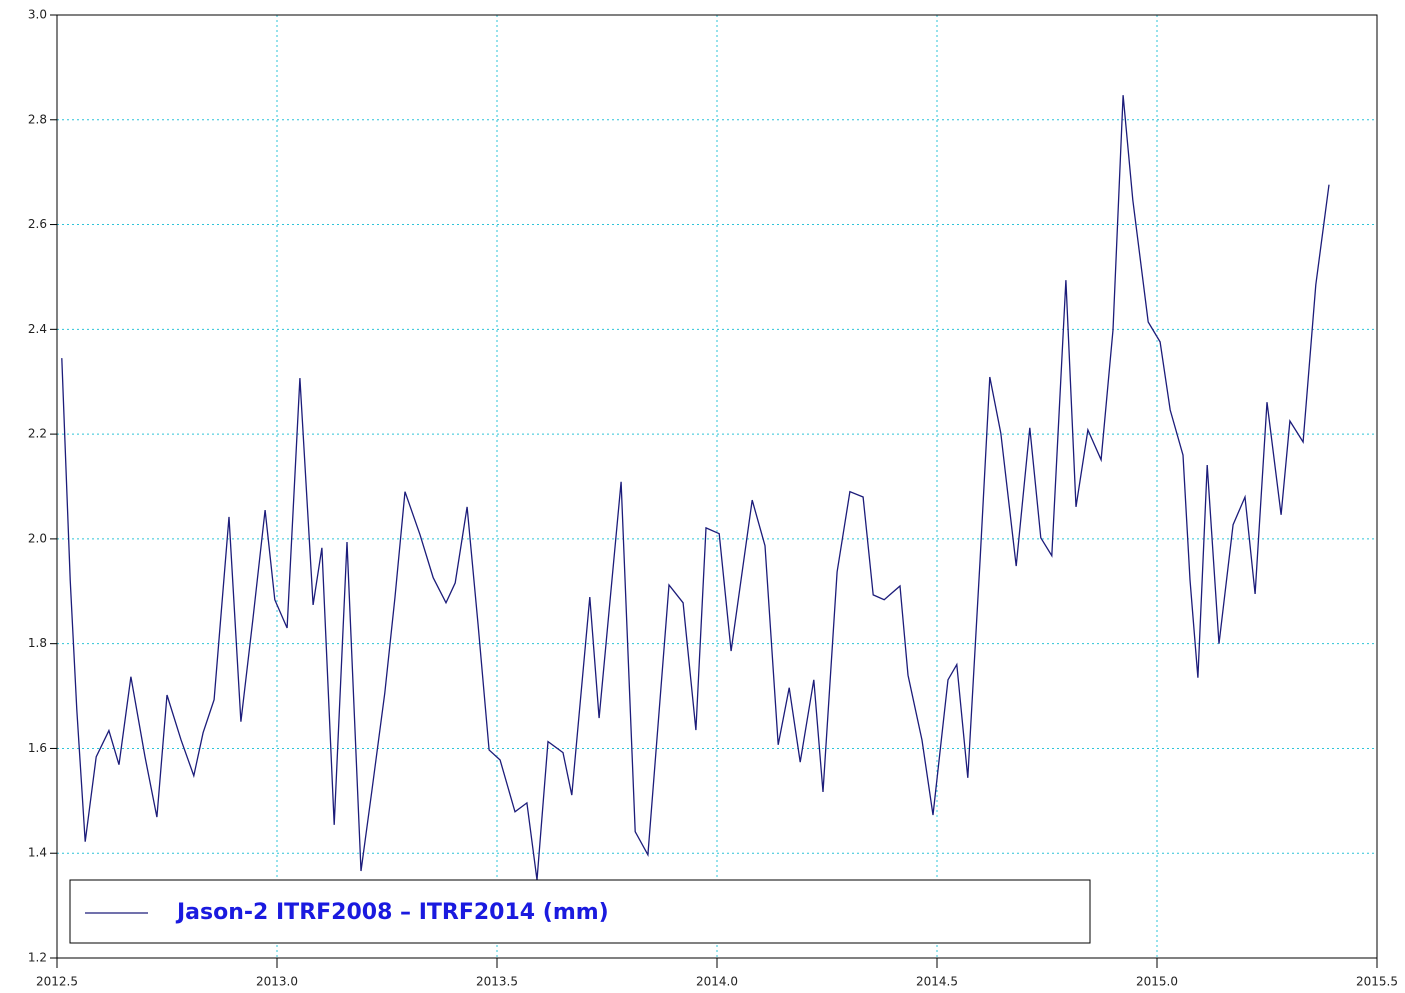 Image resolution: width=1405 pixels, height=993 pixels. What do you see at coordinates (1157, 982) in the screenshot?
I see `x-tick-label: 2015.0` at bounding box center [1157, 982].